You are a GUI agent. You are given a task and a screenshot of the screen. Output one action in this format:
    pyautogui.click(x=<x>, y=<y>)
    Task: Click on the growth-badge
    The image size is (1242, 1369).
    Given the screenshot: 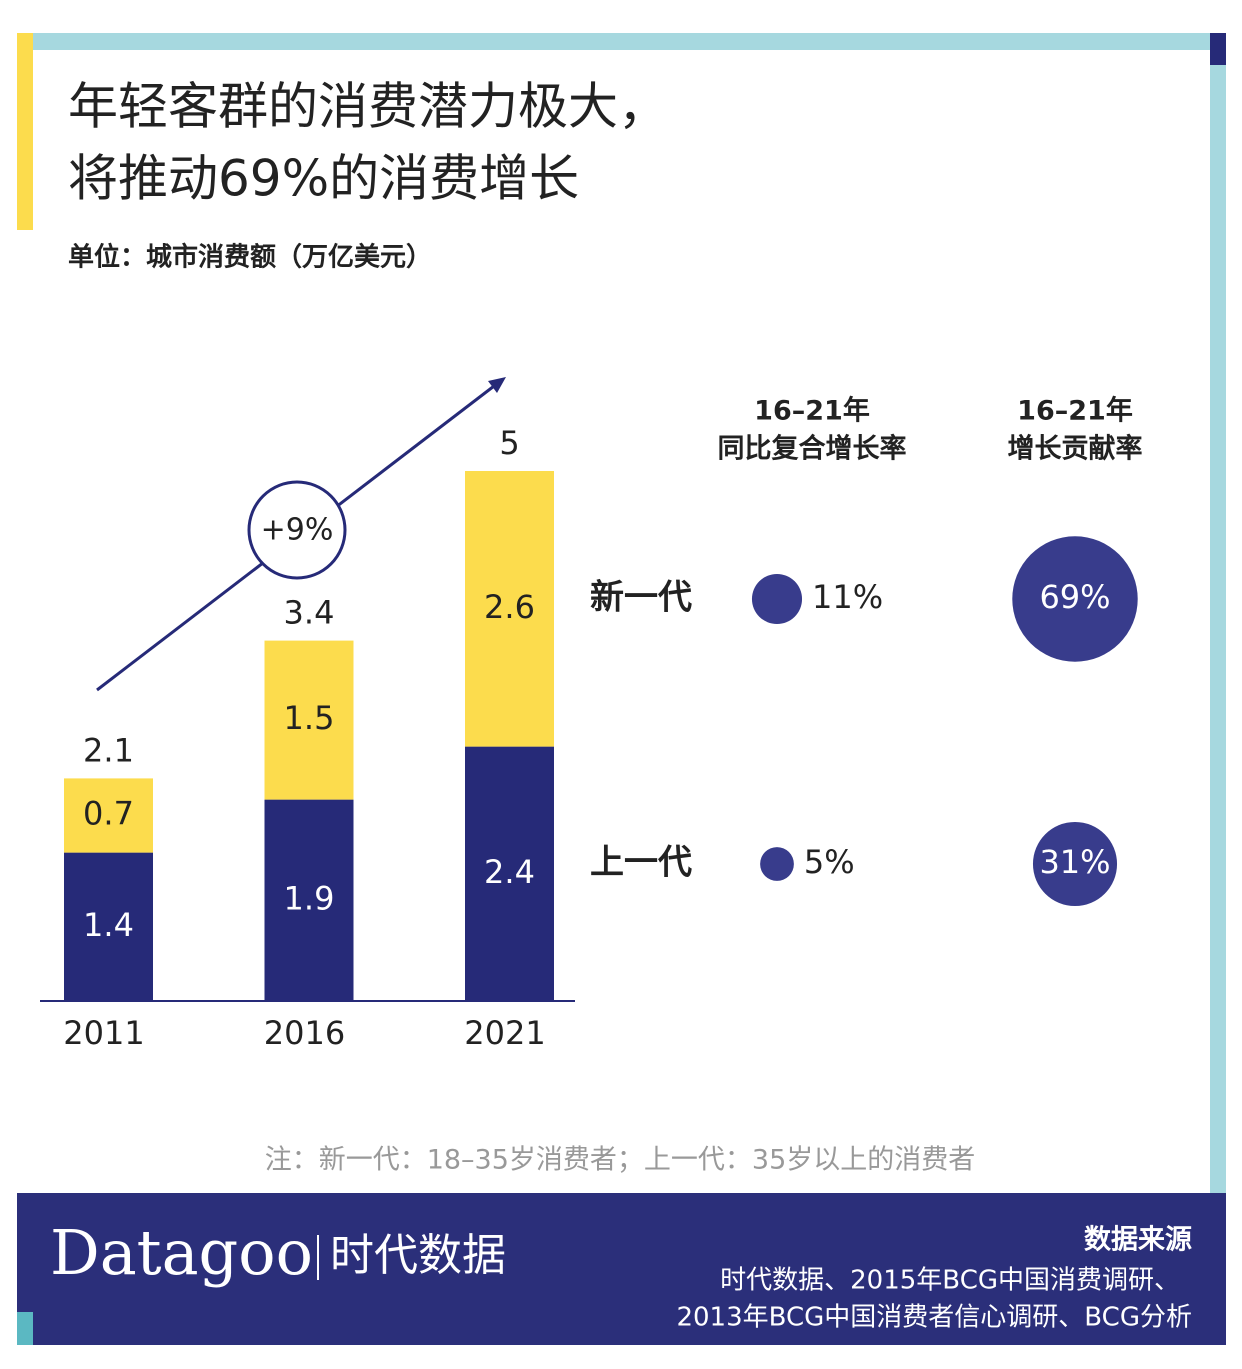 What is the action you would take?
    pyautogui.click(x=297, y=530)
    